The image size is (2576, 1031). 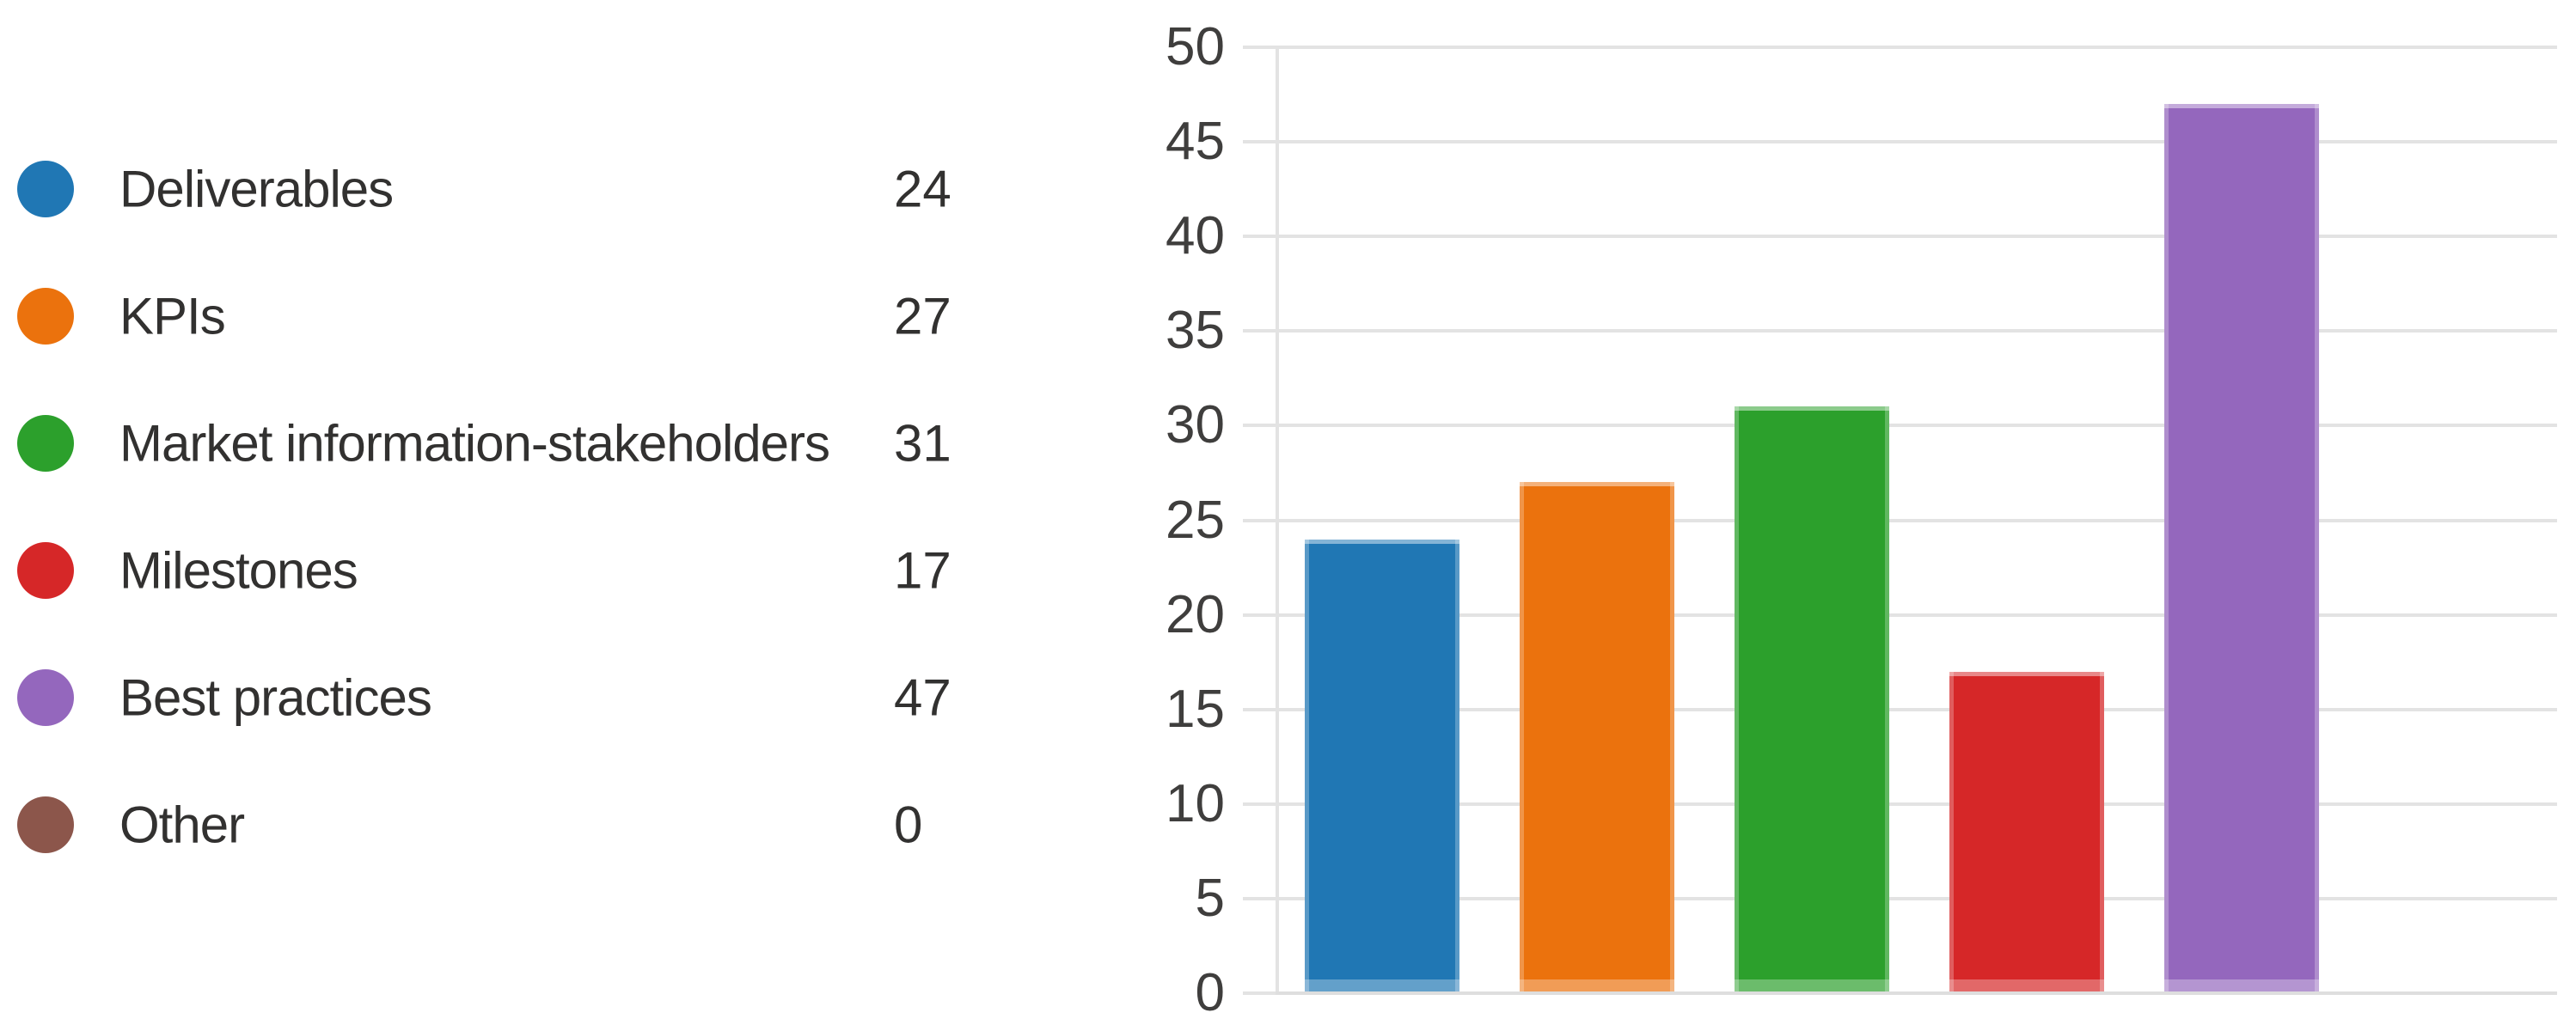 What do you see at coordinates (238, 570) in the screenshot?
I see `legend-item-label: Milestones` at bounding box center [238, 570].